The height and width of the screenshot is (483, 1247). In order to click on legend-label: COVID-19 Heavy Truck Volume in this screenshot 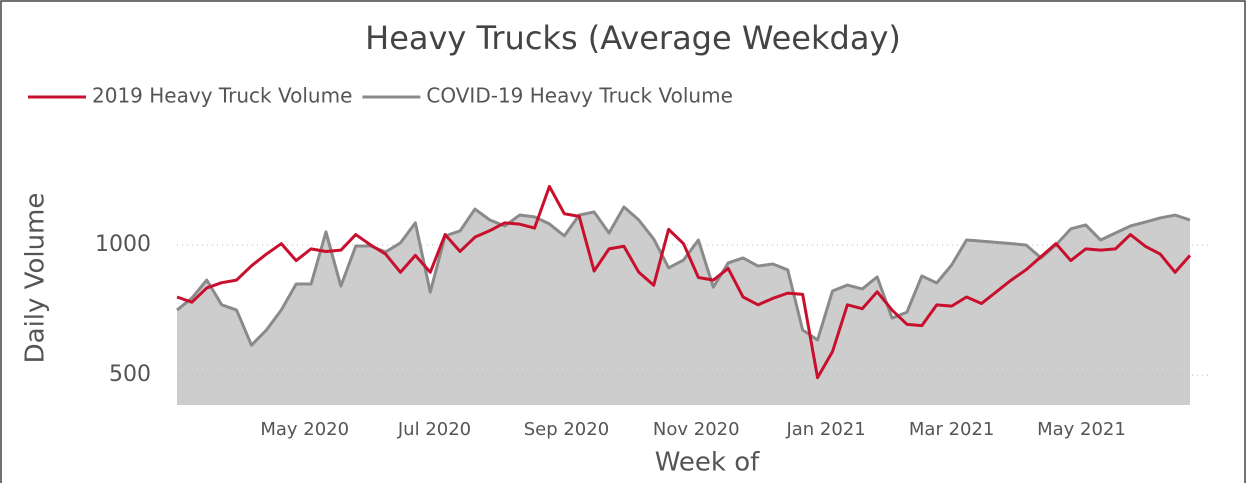, I will do `click(579, 96)`.